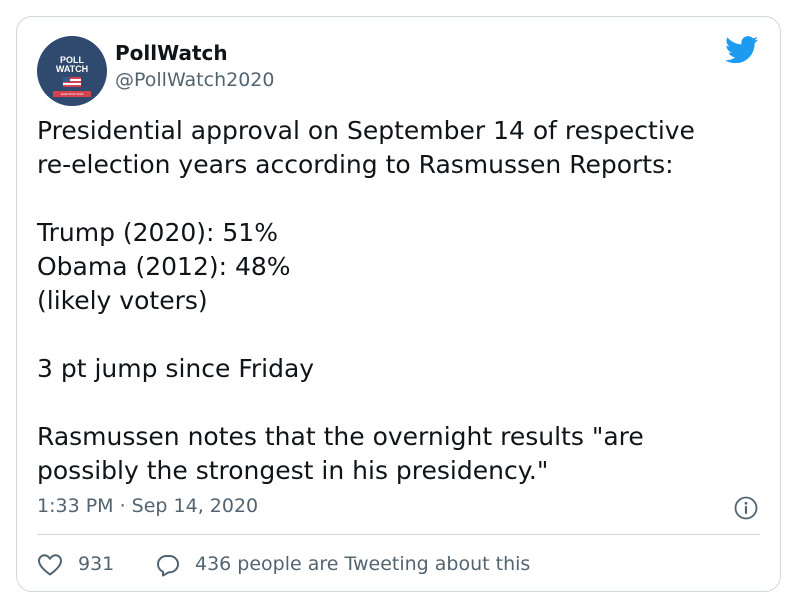  I want to click on avatar: POLL WATCH ELECTION 2020, so click(72, 71).